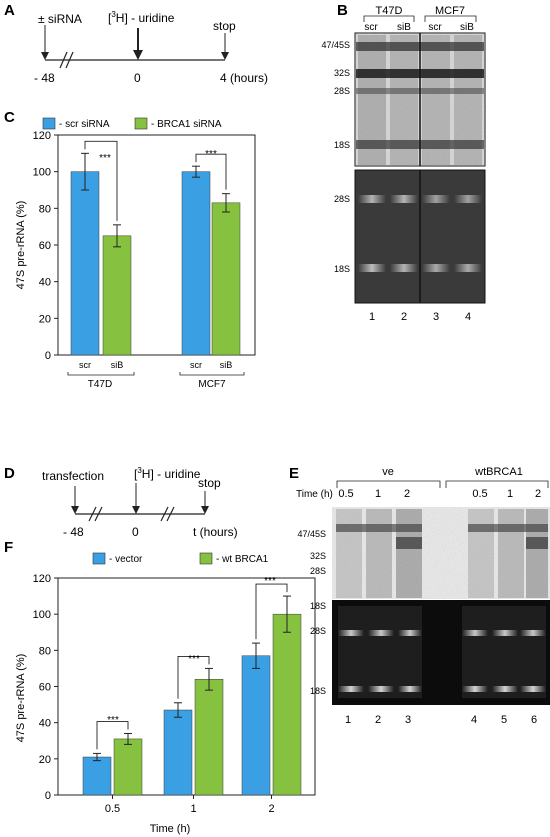 The height and width of the screenshot is (837, 550). I want to click on x-tick-label: 0.5, so click(112, 809).